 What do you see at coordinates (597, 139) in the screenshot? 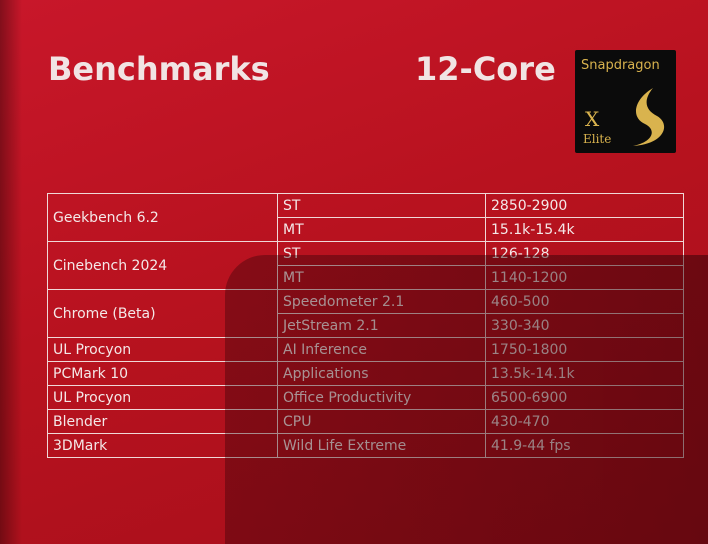
I see `logo-tier: Elite` at bounding box center [597, 139].